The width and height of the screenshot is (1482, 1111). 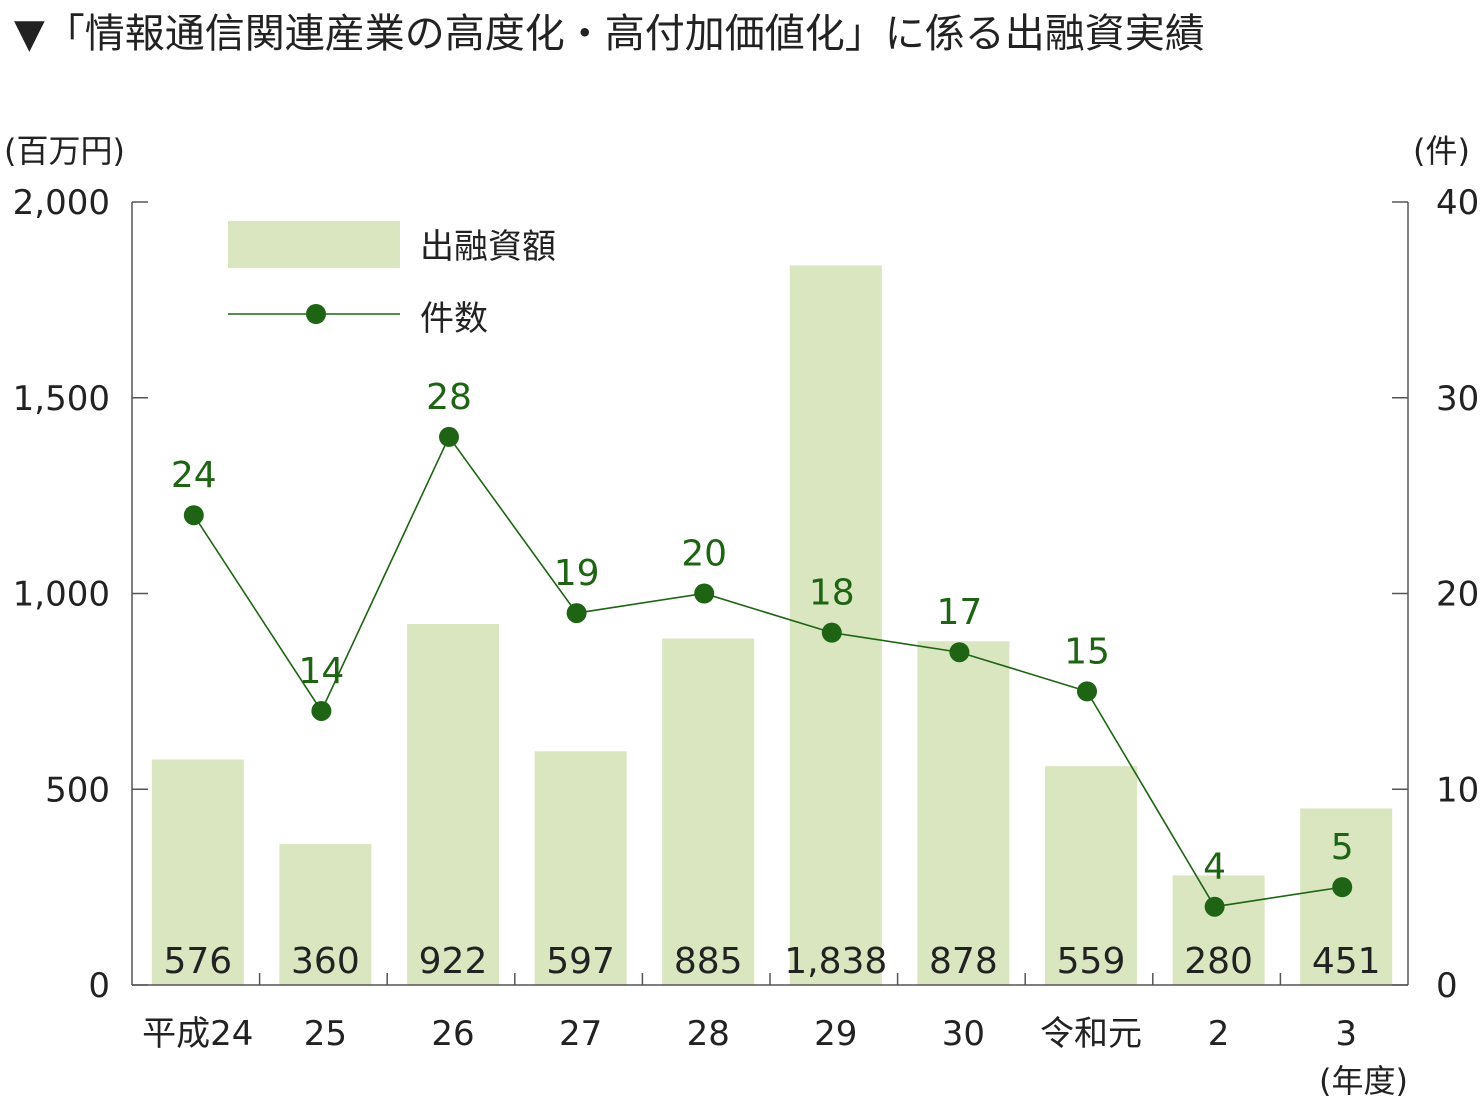 What do you see at coordinates (1342, 847) in the screenshot?
I see `count-value-label: 5` at bounding box center [1342, 847].